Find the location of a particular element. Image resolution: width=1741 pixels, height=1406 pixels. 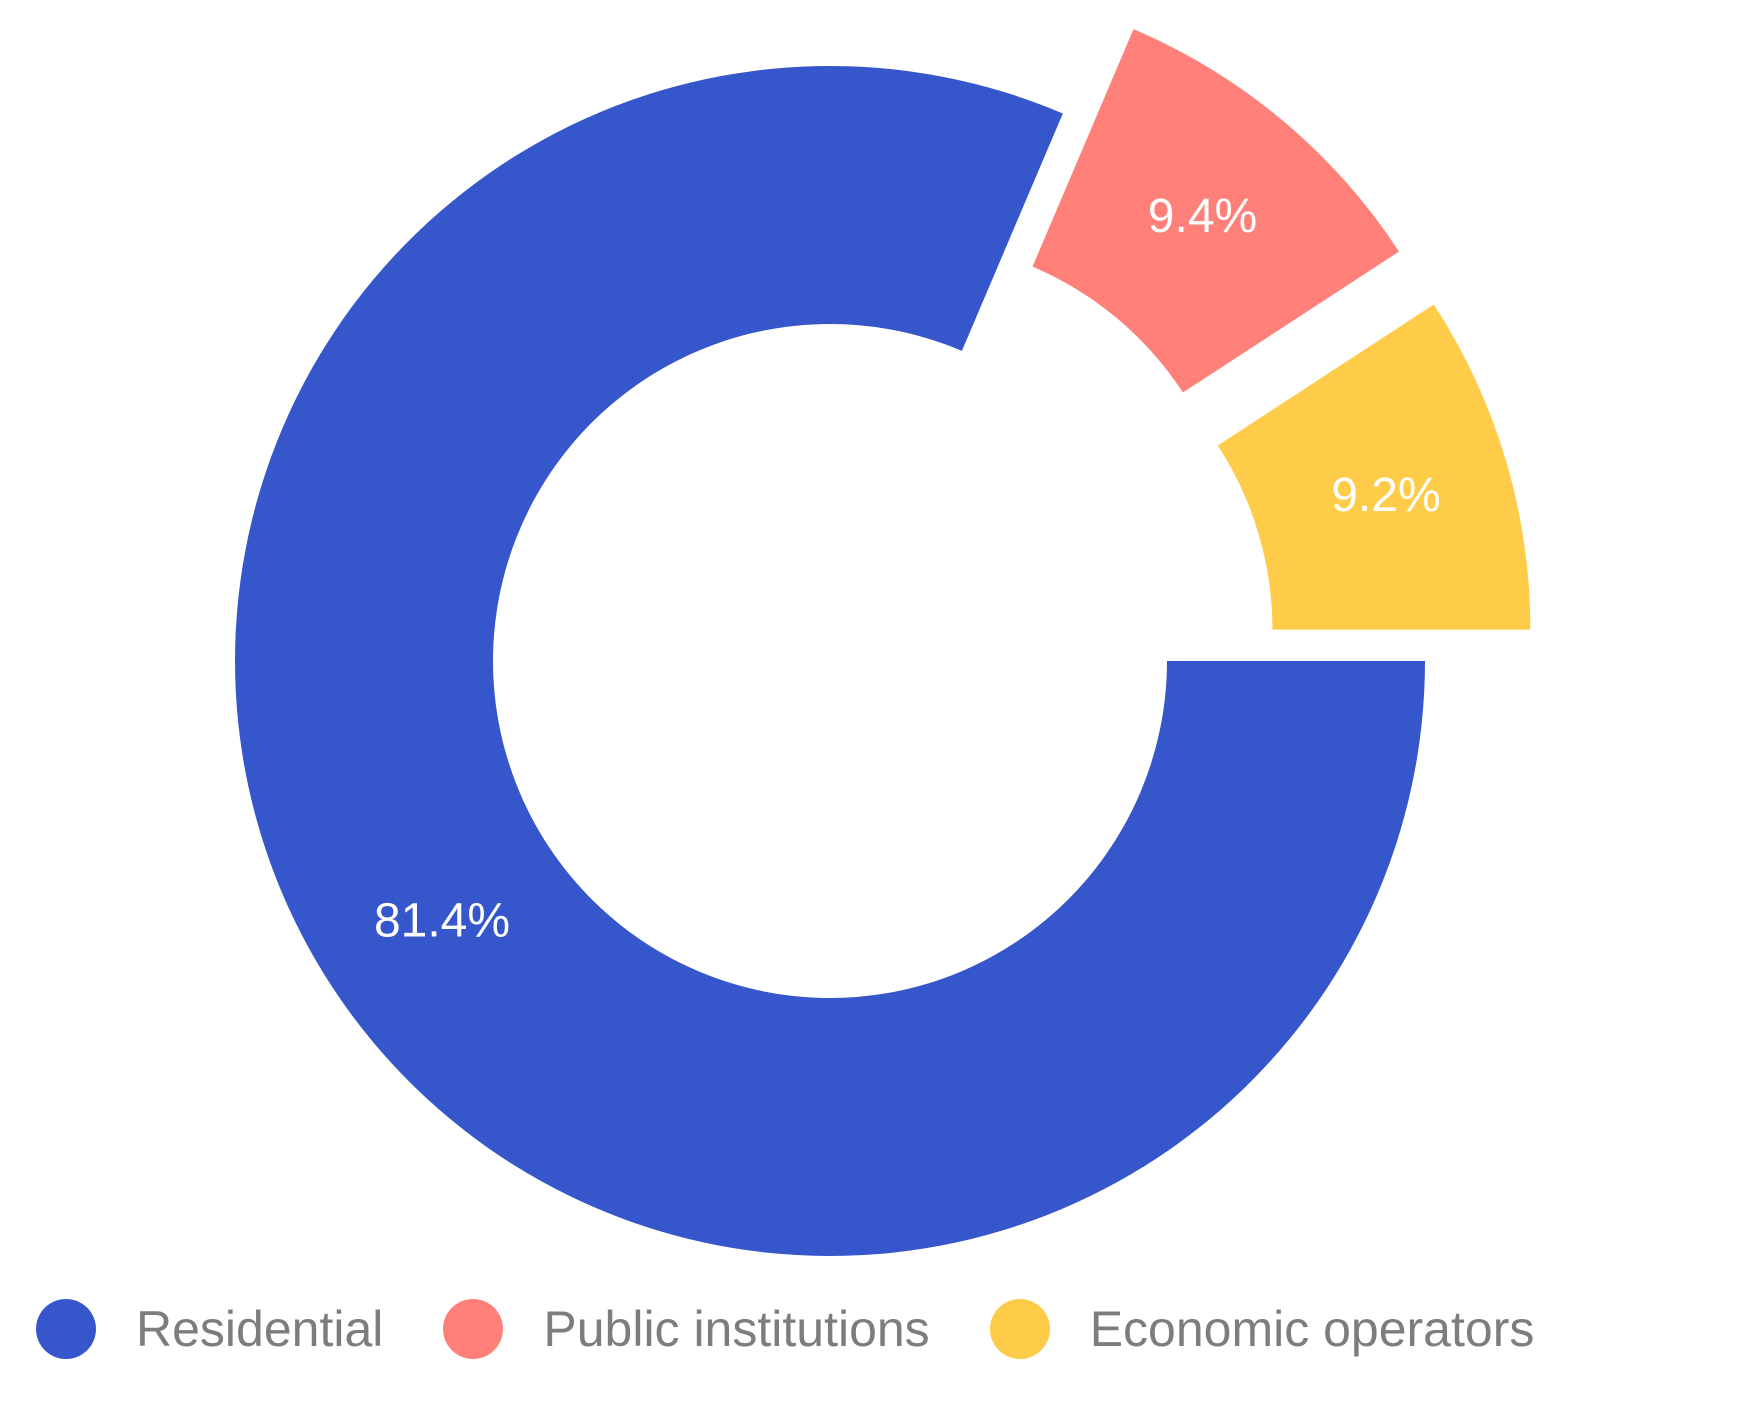

data-label-economic-operators: 9.2% is located at coordinates (1385, 495).